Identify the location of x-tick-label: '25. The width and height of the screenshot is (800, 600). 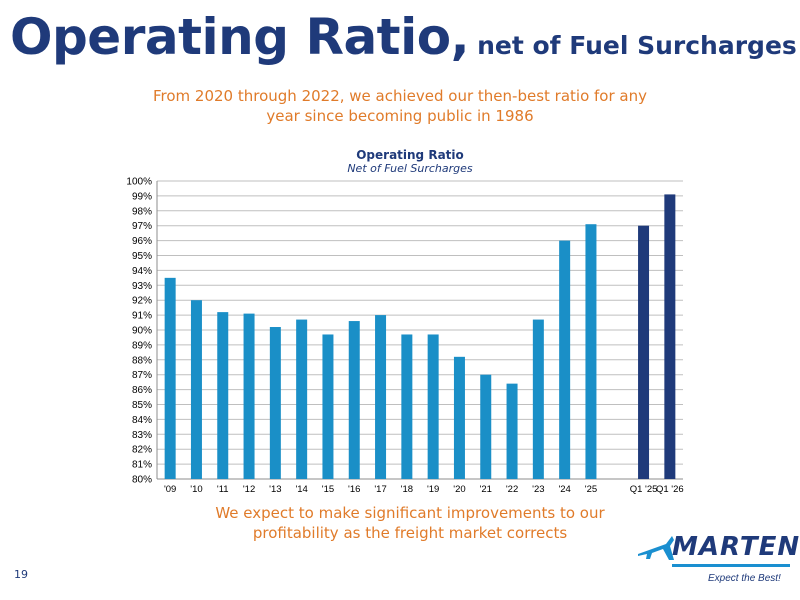
(591, 489).